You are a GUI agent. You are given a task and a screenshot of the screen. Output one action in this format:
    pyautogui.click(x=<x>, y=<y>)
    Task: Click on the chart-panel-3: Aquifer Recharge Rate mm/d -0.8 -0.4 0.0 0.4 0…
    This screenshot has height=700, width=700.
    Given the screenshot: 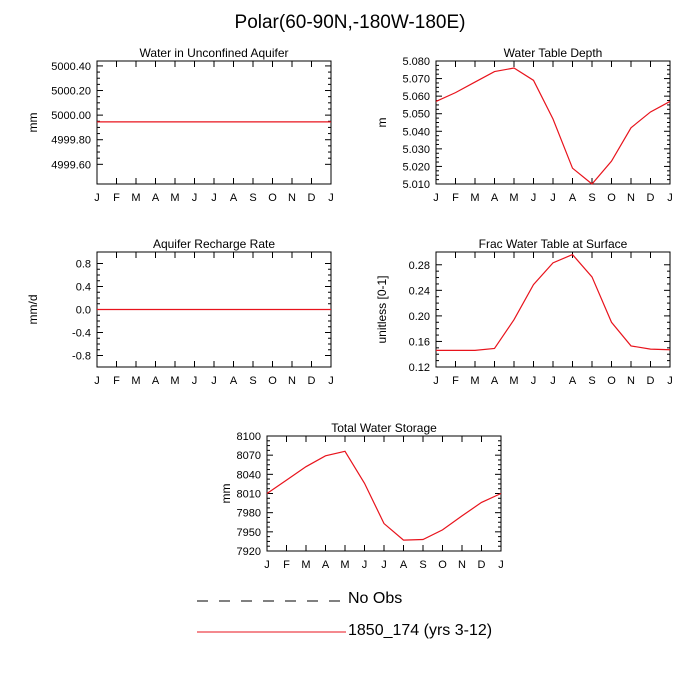 What is the action you would take?
    pyautogui.click(x=180, y=312)
    